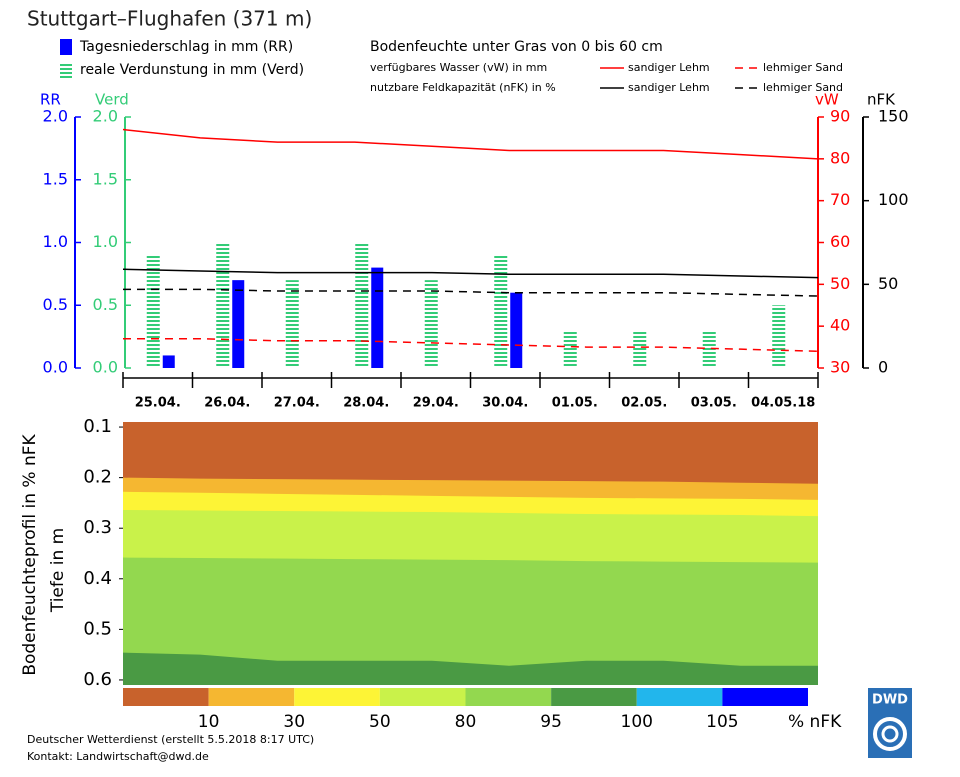  I want to click on y-tick-label: 0.4, so click(97, 578).